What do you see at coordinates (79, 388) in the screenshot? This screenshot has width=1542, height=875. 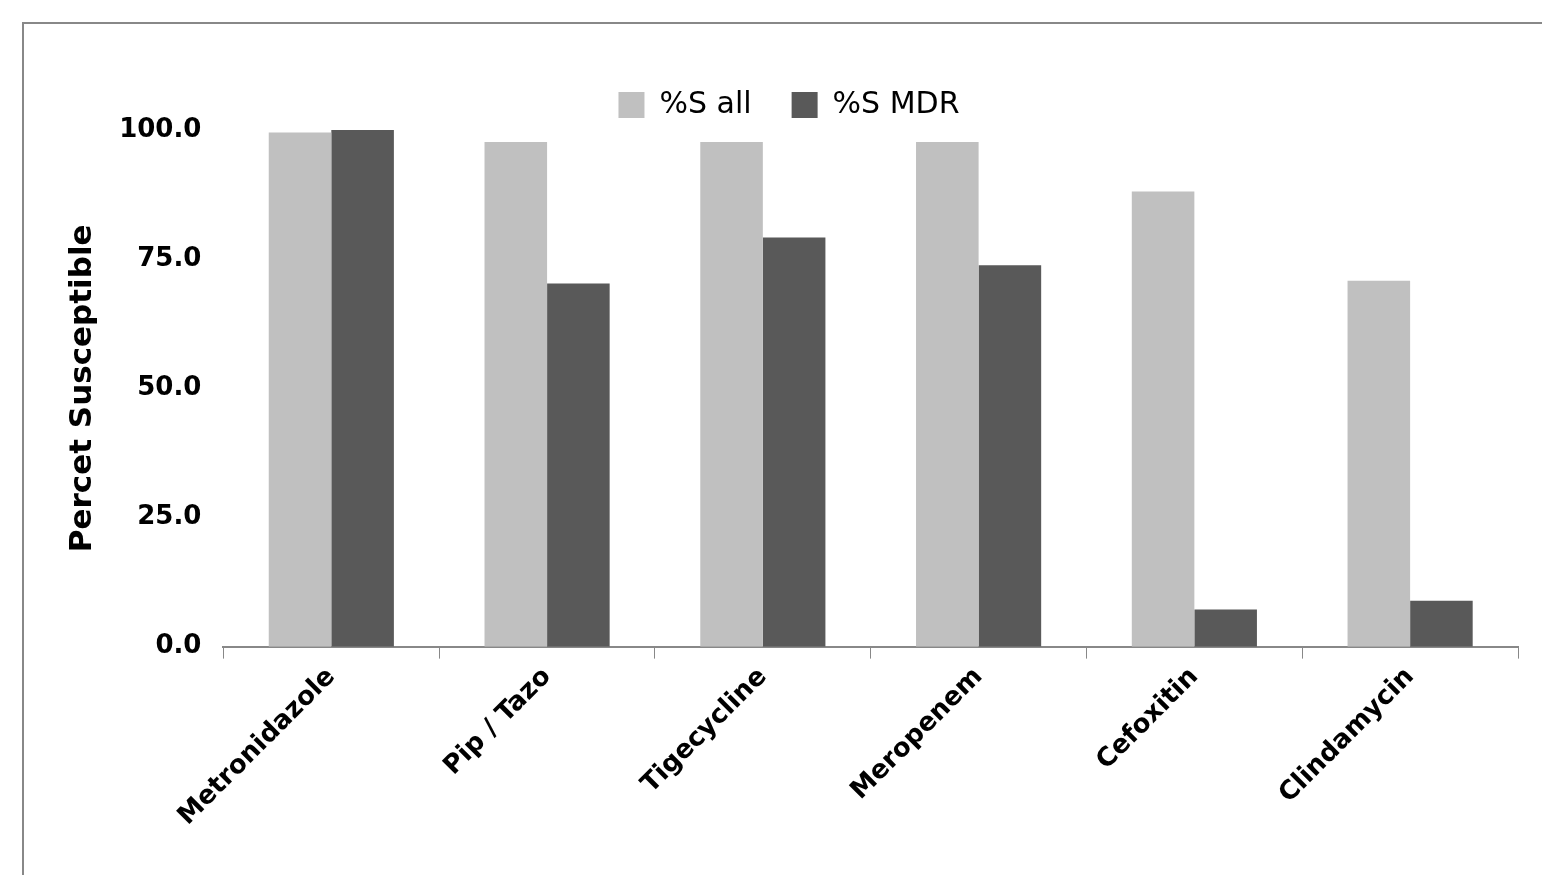 I see `y-axis-title: Percet Susceptible` at bounding box center [79, 388].